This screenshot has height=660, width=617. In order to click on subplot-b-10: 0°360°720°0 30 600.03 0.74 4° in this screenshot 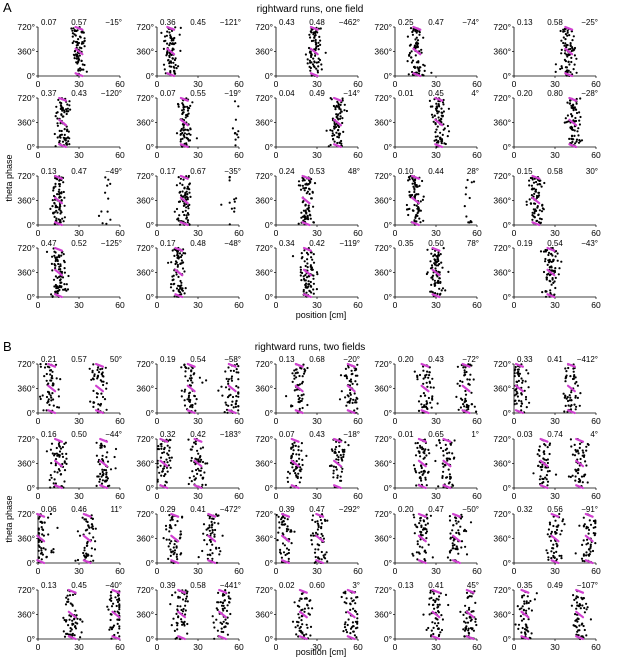, I will do `click(547, 465)`.